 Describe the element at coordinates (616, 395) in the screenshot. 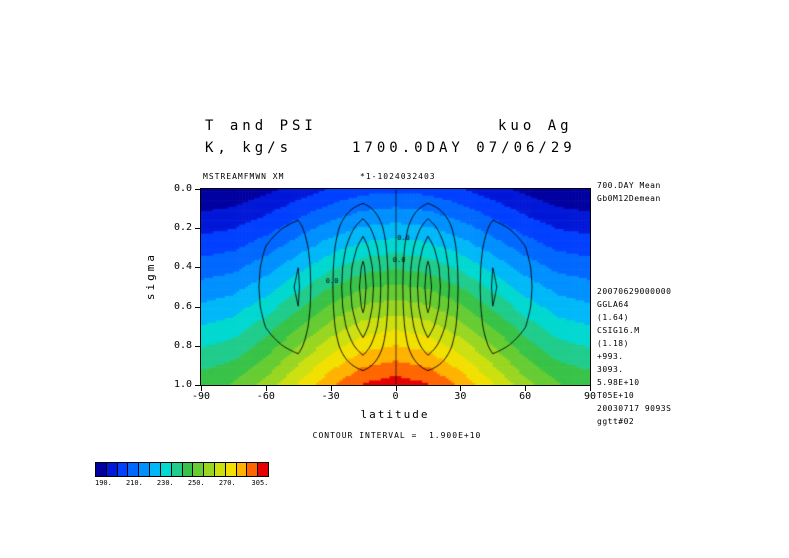

I see `annotation-line: T05E+10` at that location.